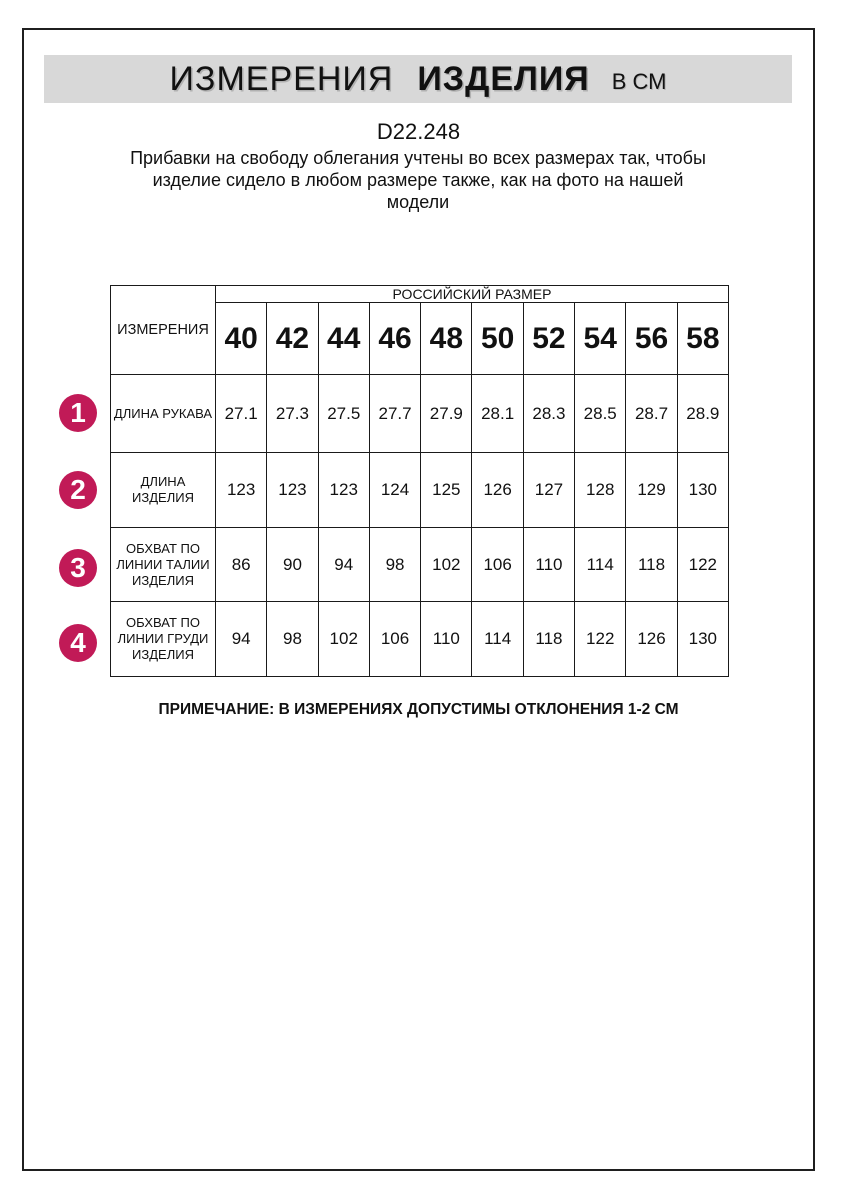  Describe the element at coordinates (395, 338) in the screenshot. I see `size-header: 46` at that location.